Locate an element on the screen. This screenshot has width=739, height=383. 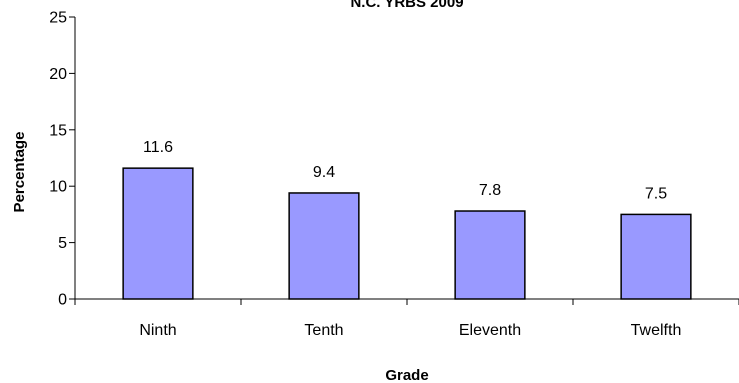
data-label-twelfth: 7.5 is located at coordinates (656, 193).